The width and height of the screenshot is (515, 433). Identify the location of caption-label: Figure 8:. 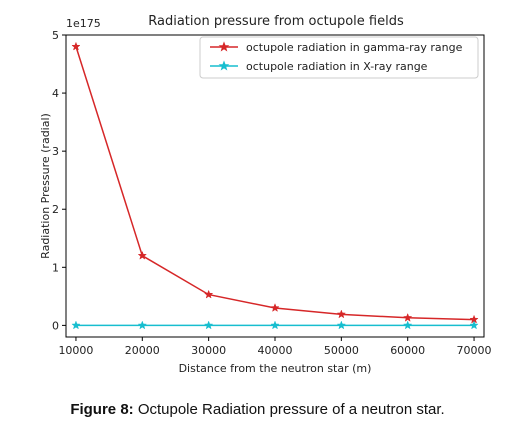
(102, 409).